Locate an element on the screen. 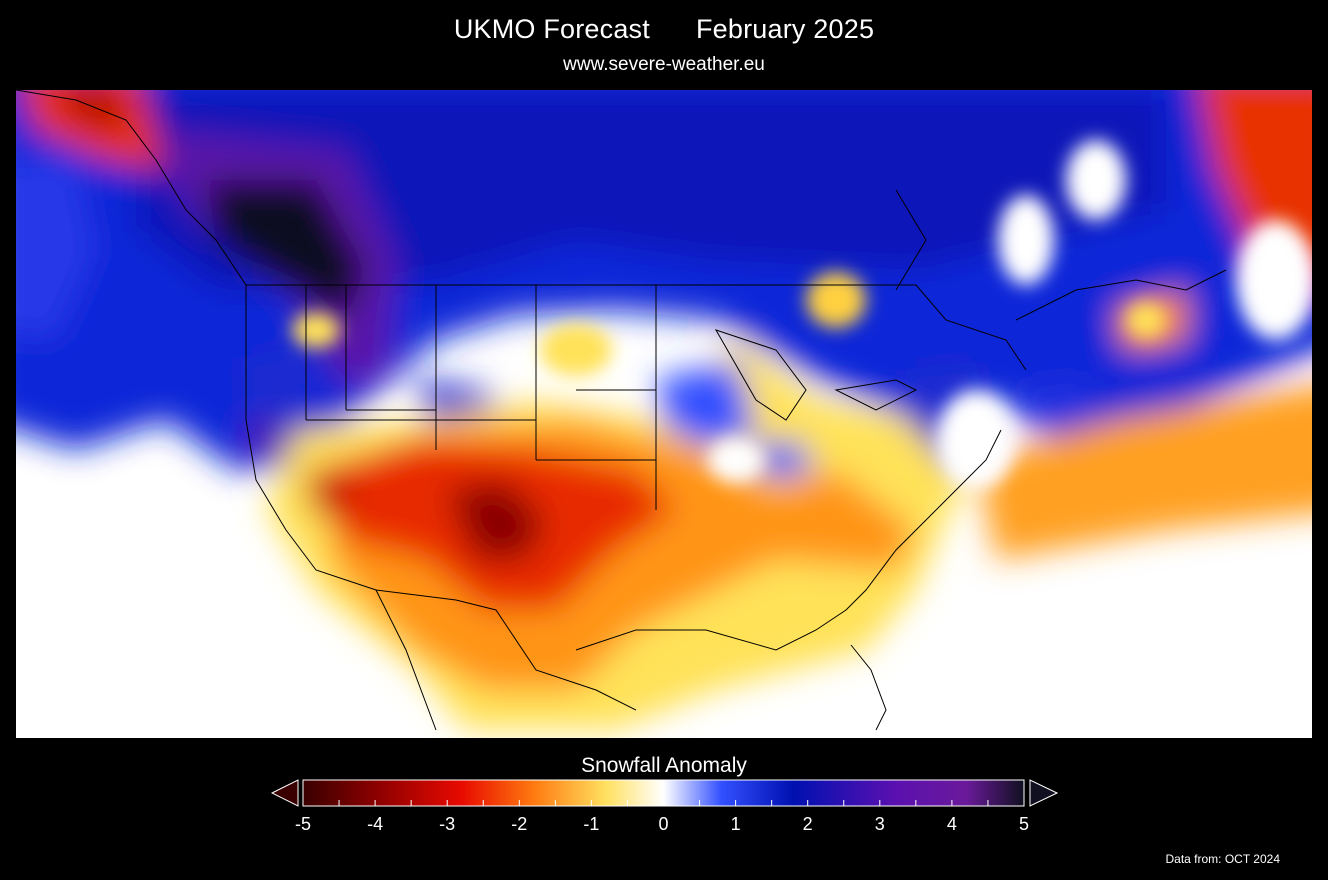  florida is located at coordinates (868, 687).